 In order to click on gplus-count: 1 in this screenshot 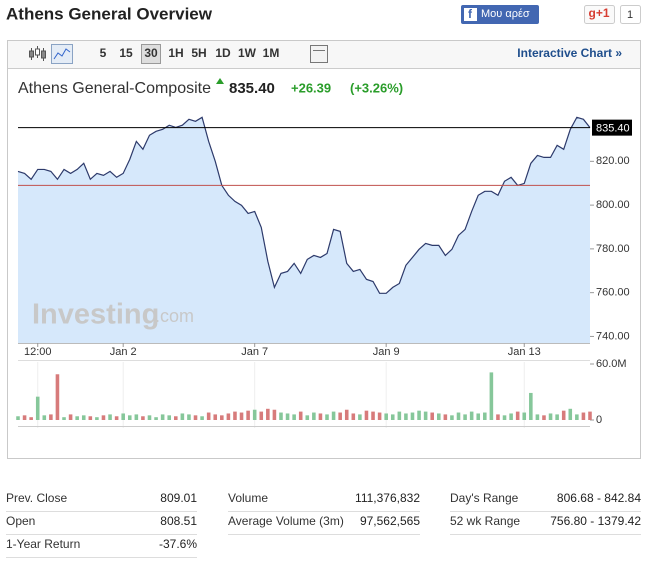, I will do `click(630, 15)`.